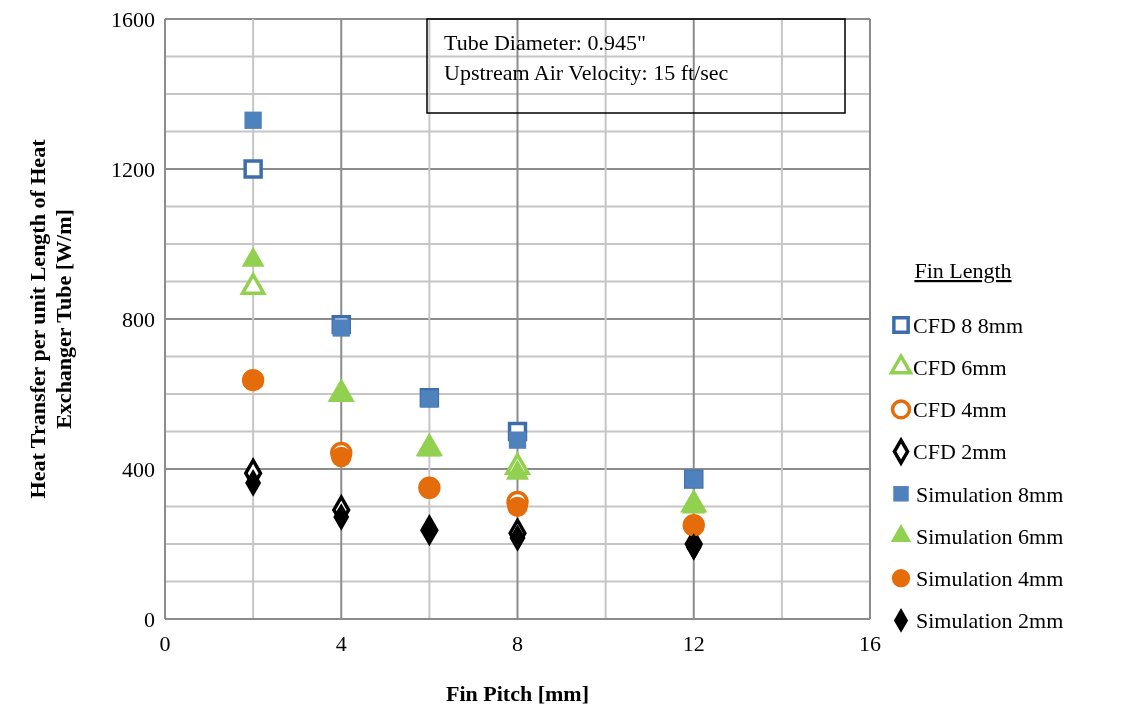 Image resolution: width=1122 pixels, height=713 pixels. I want to click on legend-label: CFD 8 8mm, so click(968, 325).